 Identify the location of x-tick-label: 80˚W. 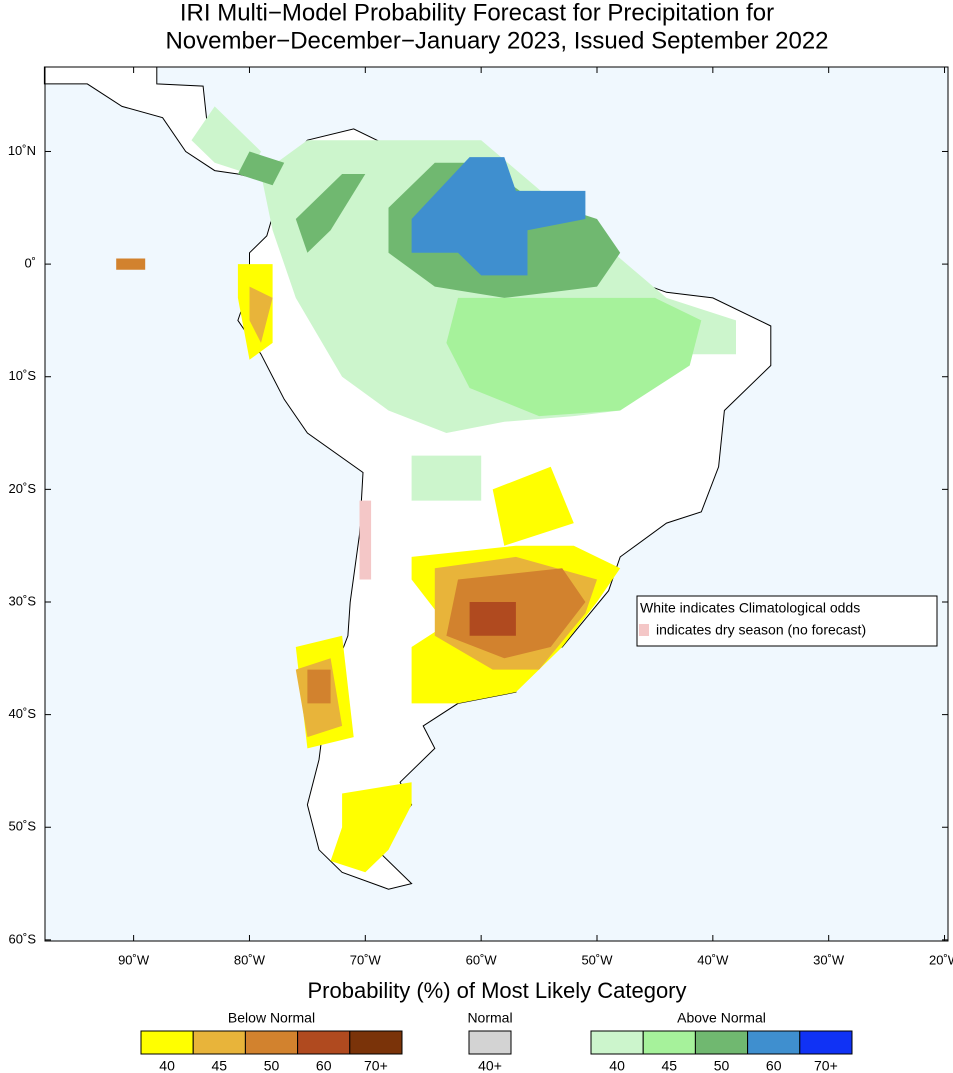
(250, 959).